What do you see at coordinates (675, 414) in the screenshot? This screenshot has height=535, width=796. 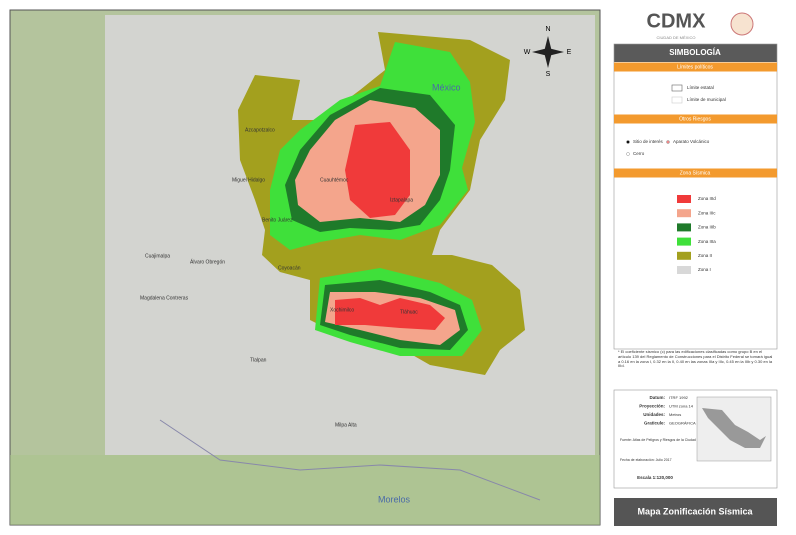 I see `info-value: Metros` at bounding box center [675, 414].